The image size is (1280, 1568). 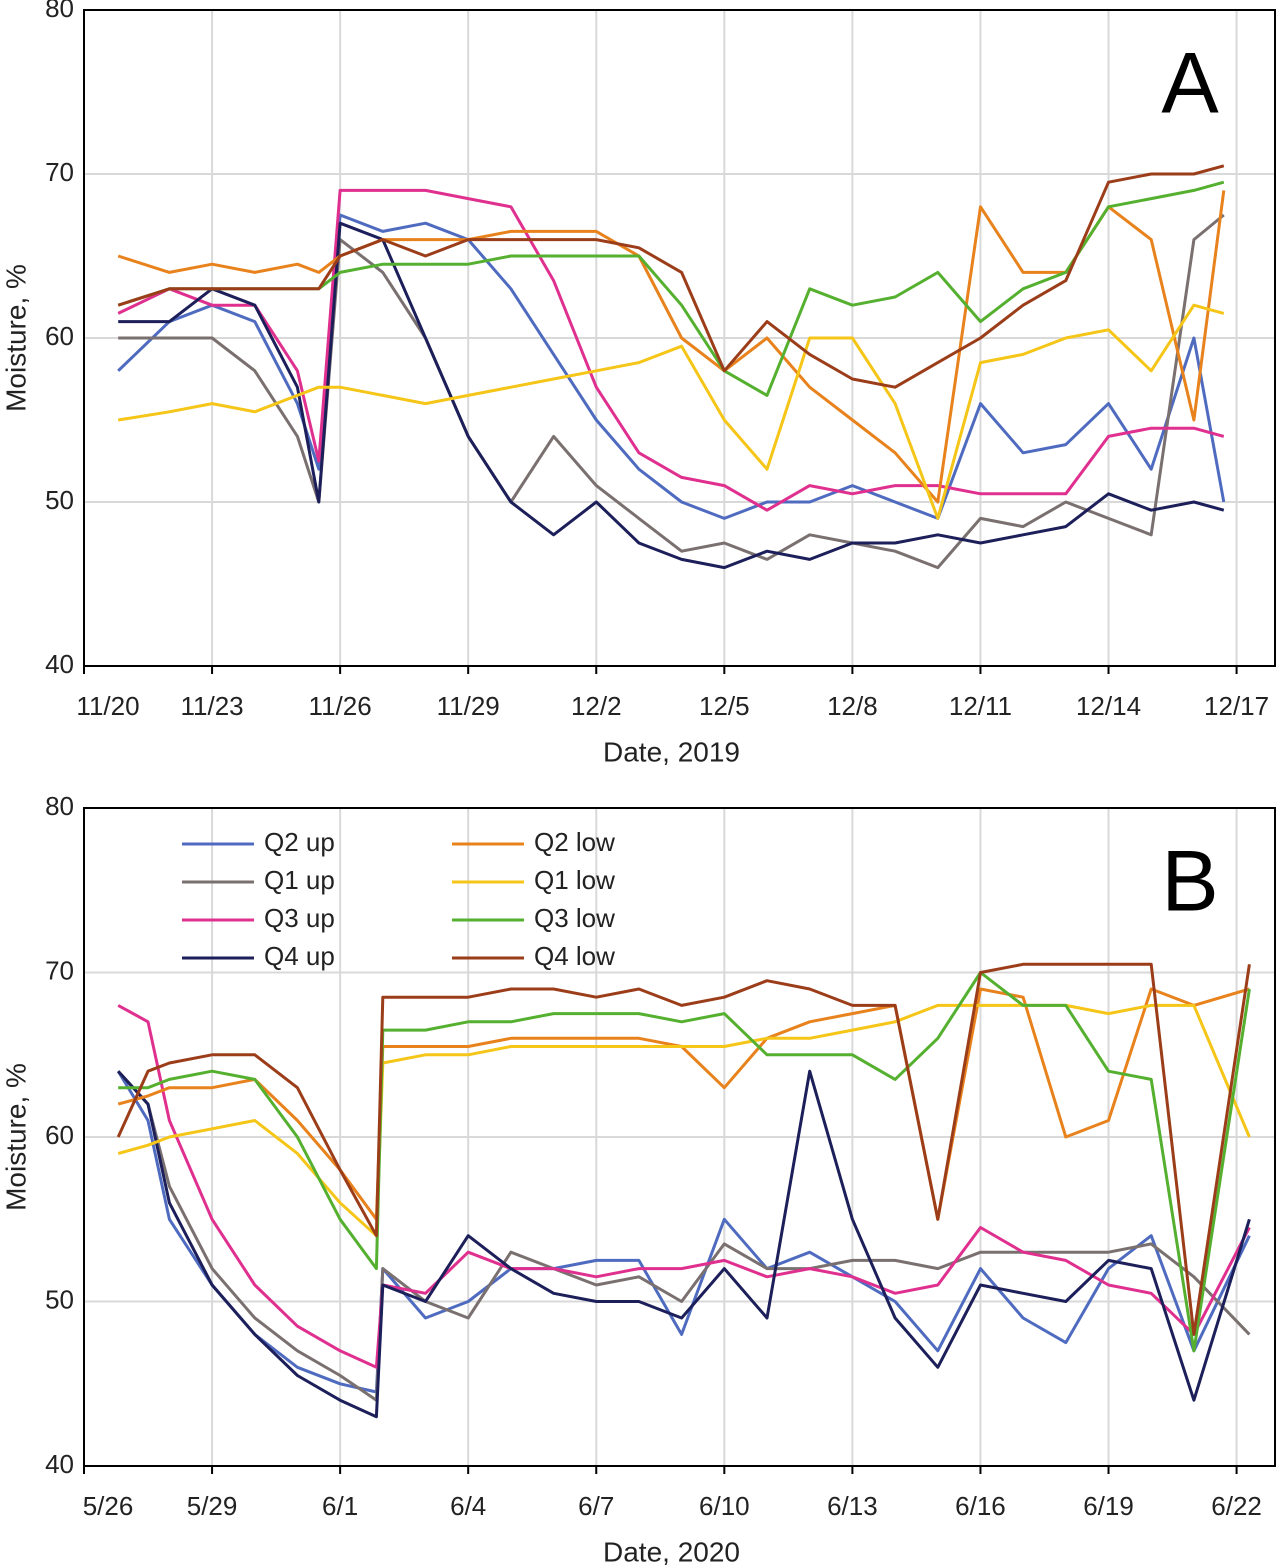 I want to click on x-tick-label: 6/16, so click(x=980, y=1506).